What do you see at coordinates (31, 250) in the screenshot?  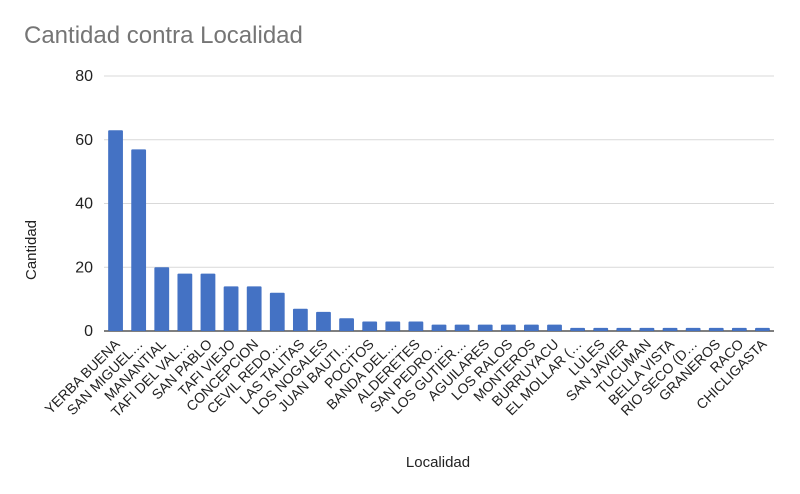 I see `y-axis-title: Cantidad` at bounding box center [31, 250].